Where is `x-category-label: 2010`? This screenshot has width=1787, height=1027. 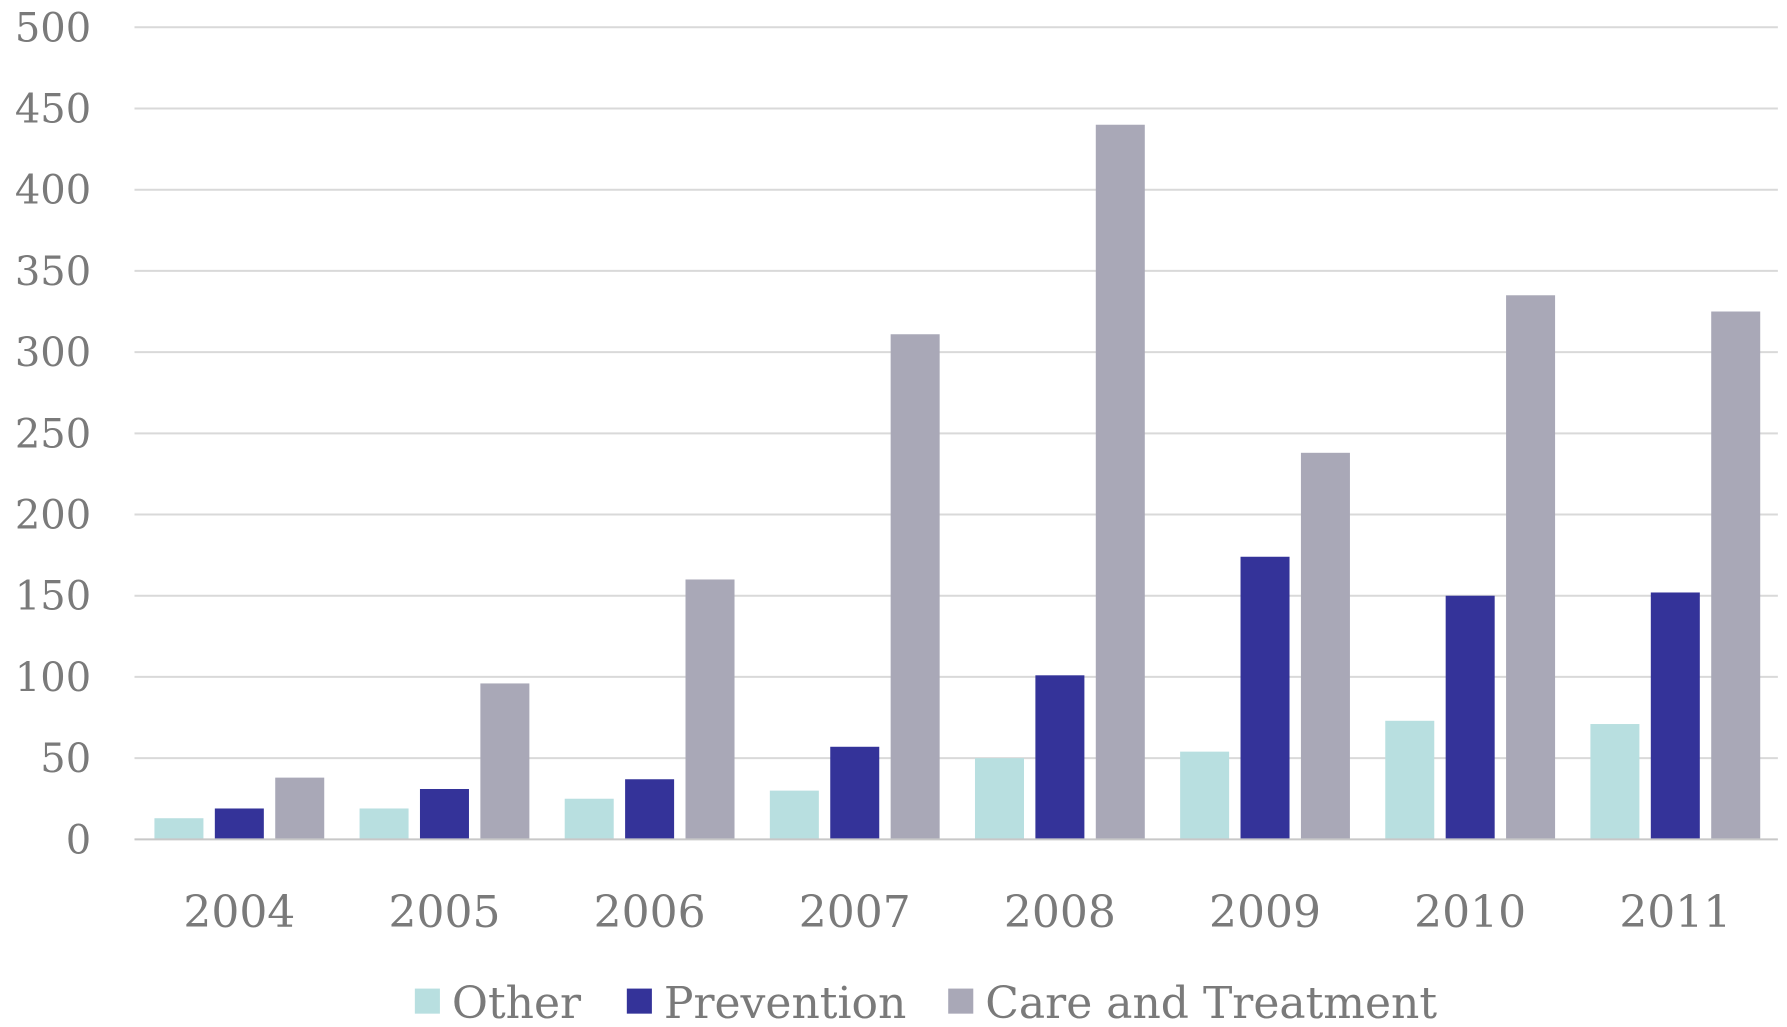
x-category-label: 2010 is located at coordinates (1470, 912).